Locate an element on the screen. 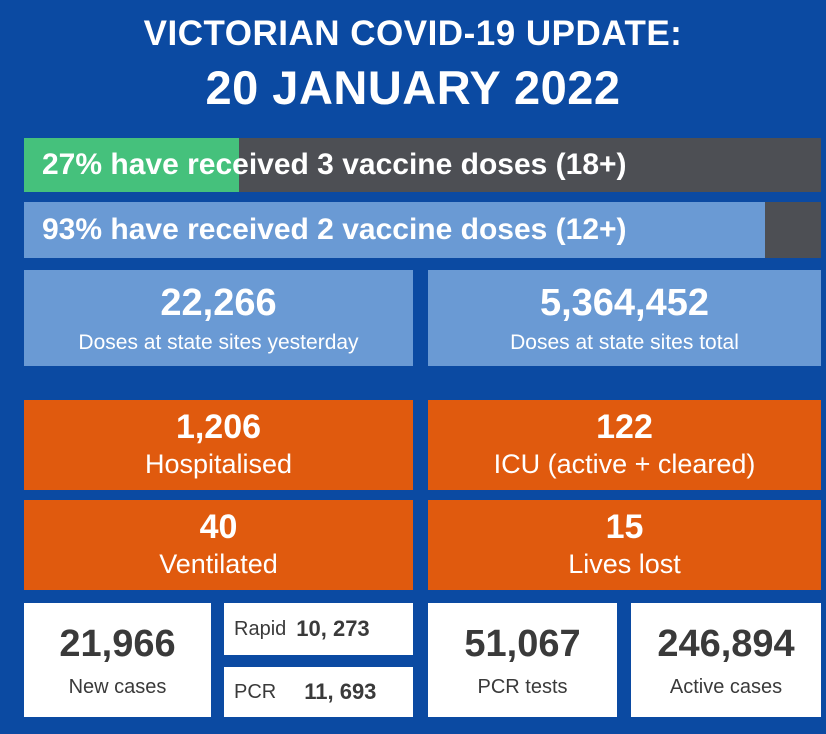  doses-total-card: 5,364,452 Doses at state sites total is located at coordinates (624, 318).